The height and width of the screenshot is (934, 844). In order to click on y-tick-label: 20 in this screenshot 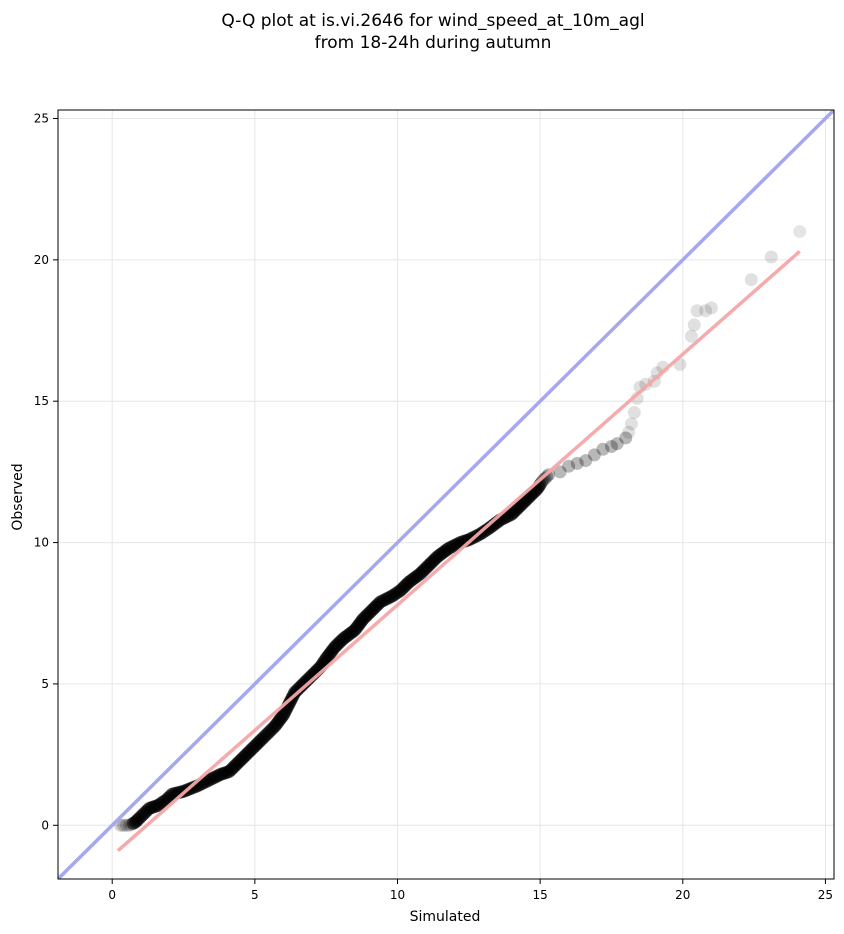, I will do `click(41, 260)`.